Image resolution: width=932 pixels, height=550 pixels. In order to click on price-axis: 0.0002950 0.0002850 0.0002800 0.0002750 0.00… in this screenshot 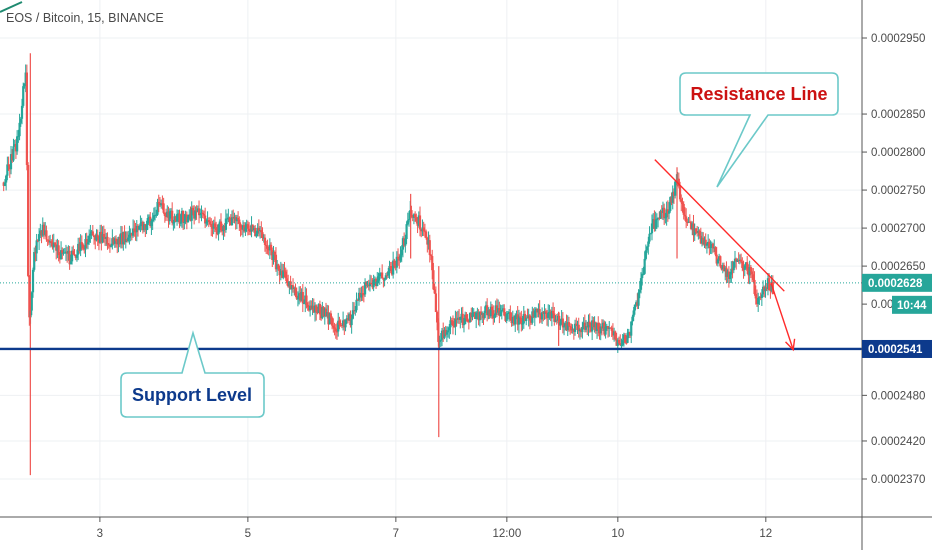, I will do `click(896, 275)`.